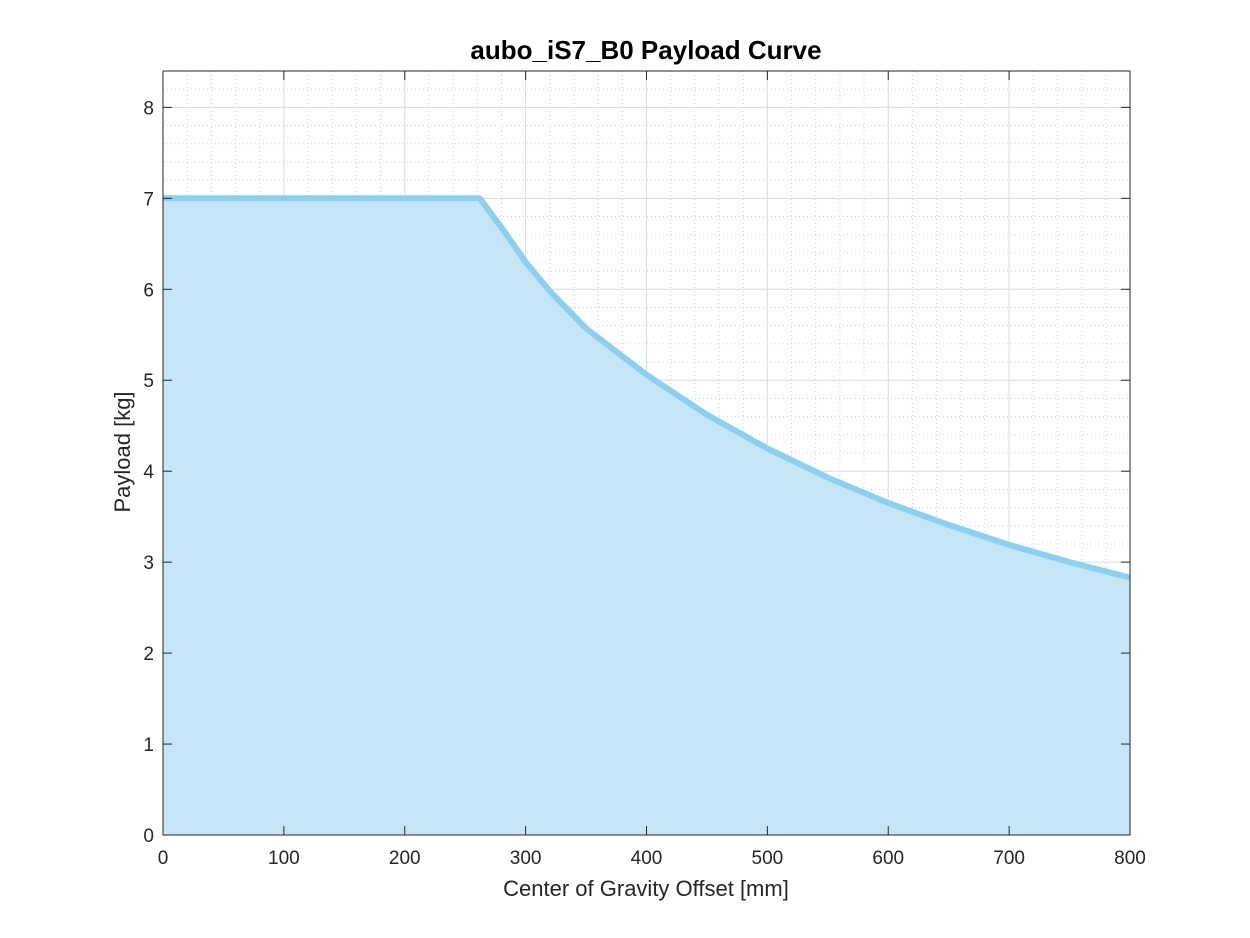 This screenshot has height=938, width=1250. What do you see at coordinates (148, 290) in the screenshot?
I see `y-tick-label: 6` at bounding box center [148, 290].